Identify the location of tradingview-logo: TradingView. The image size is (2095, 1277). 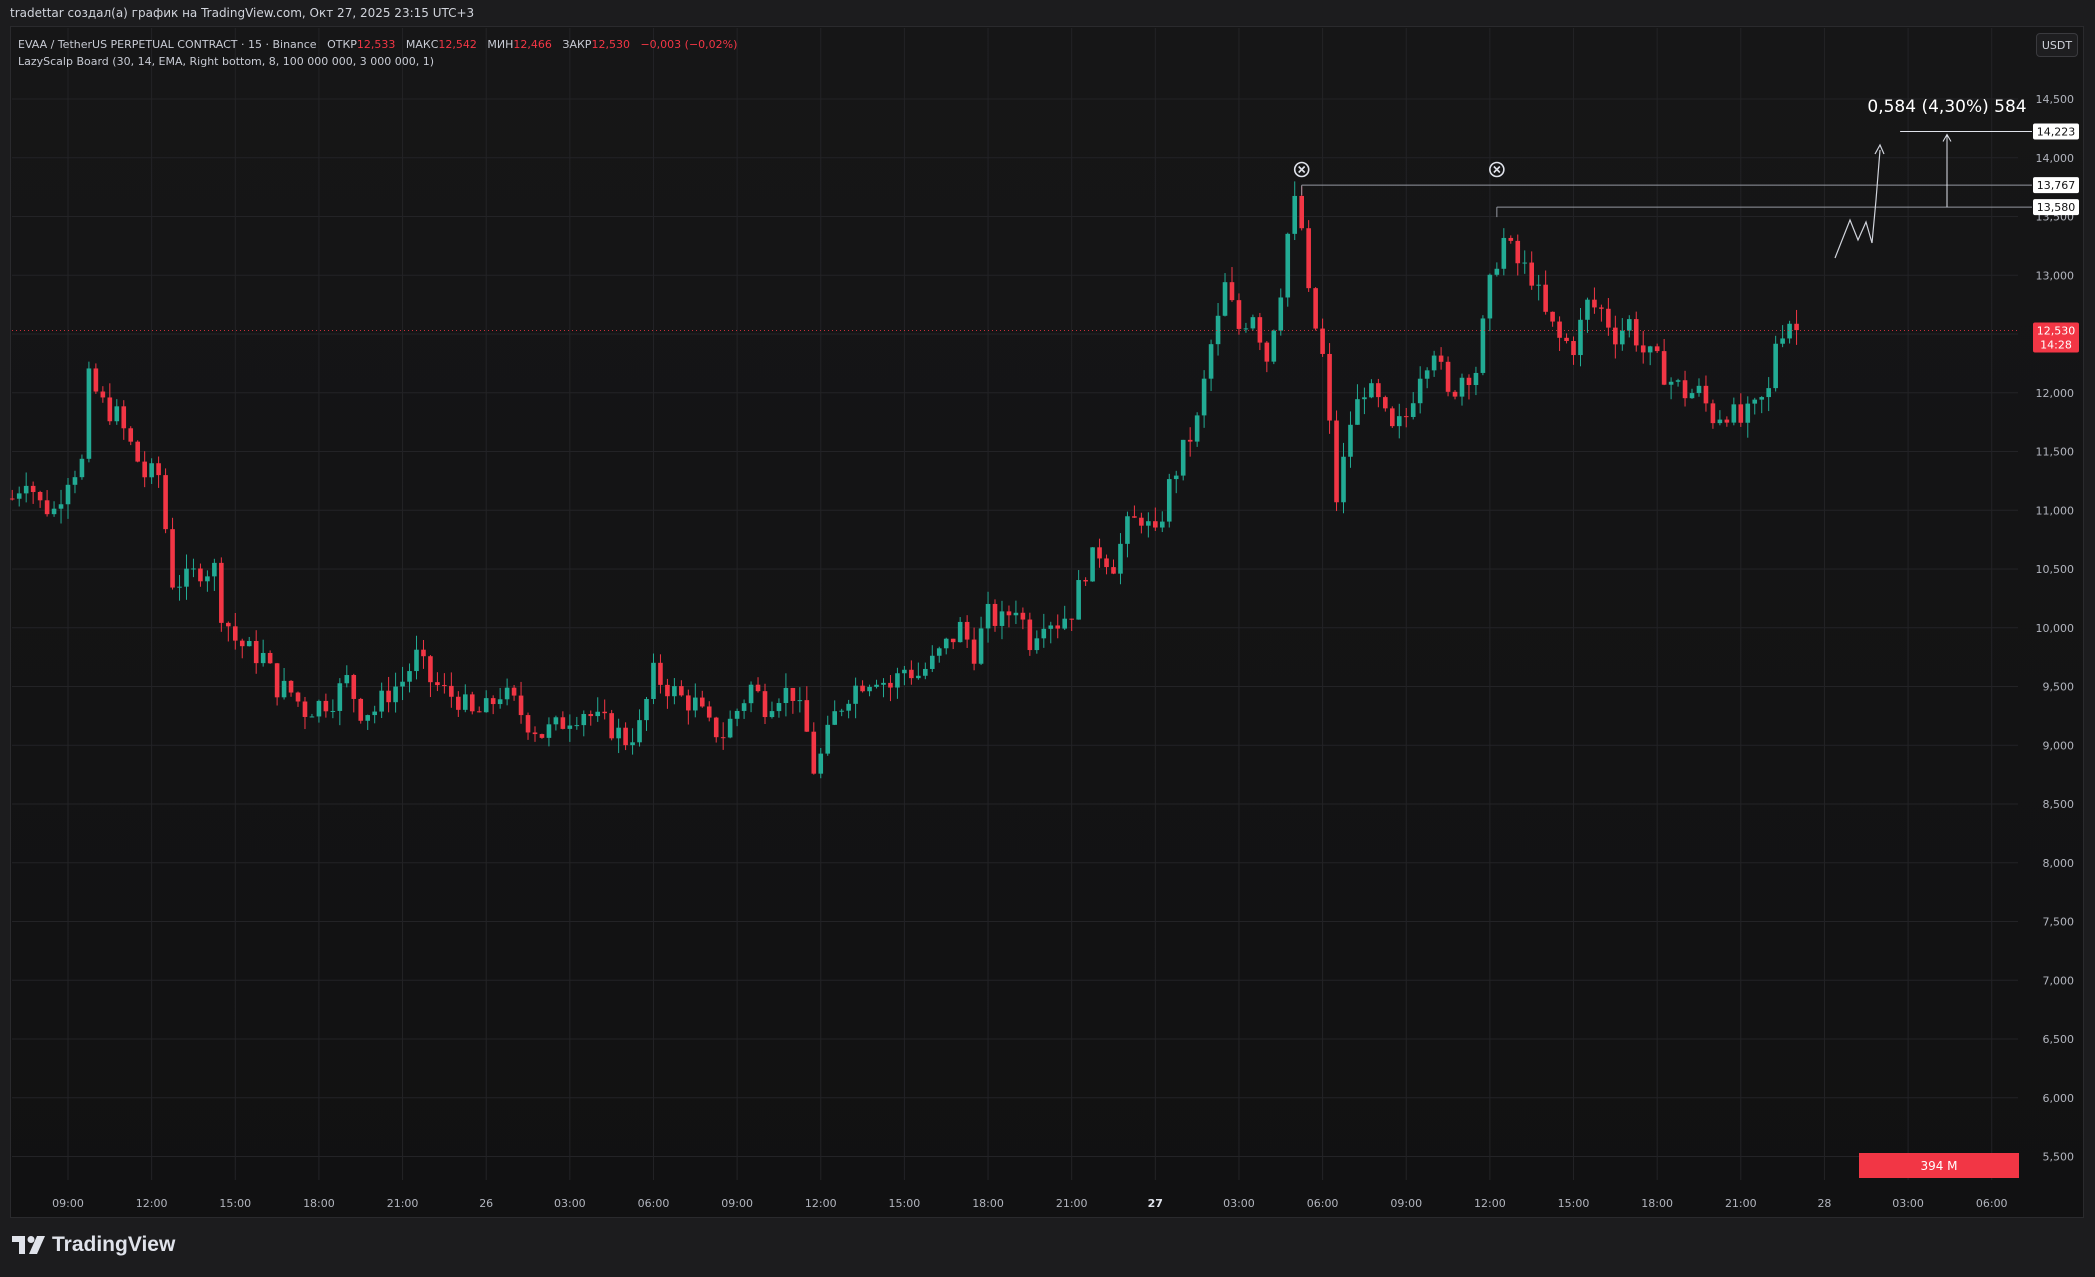
(93, 1245).